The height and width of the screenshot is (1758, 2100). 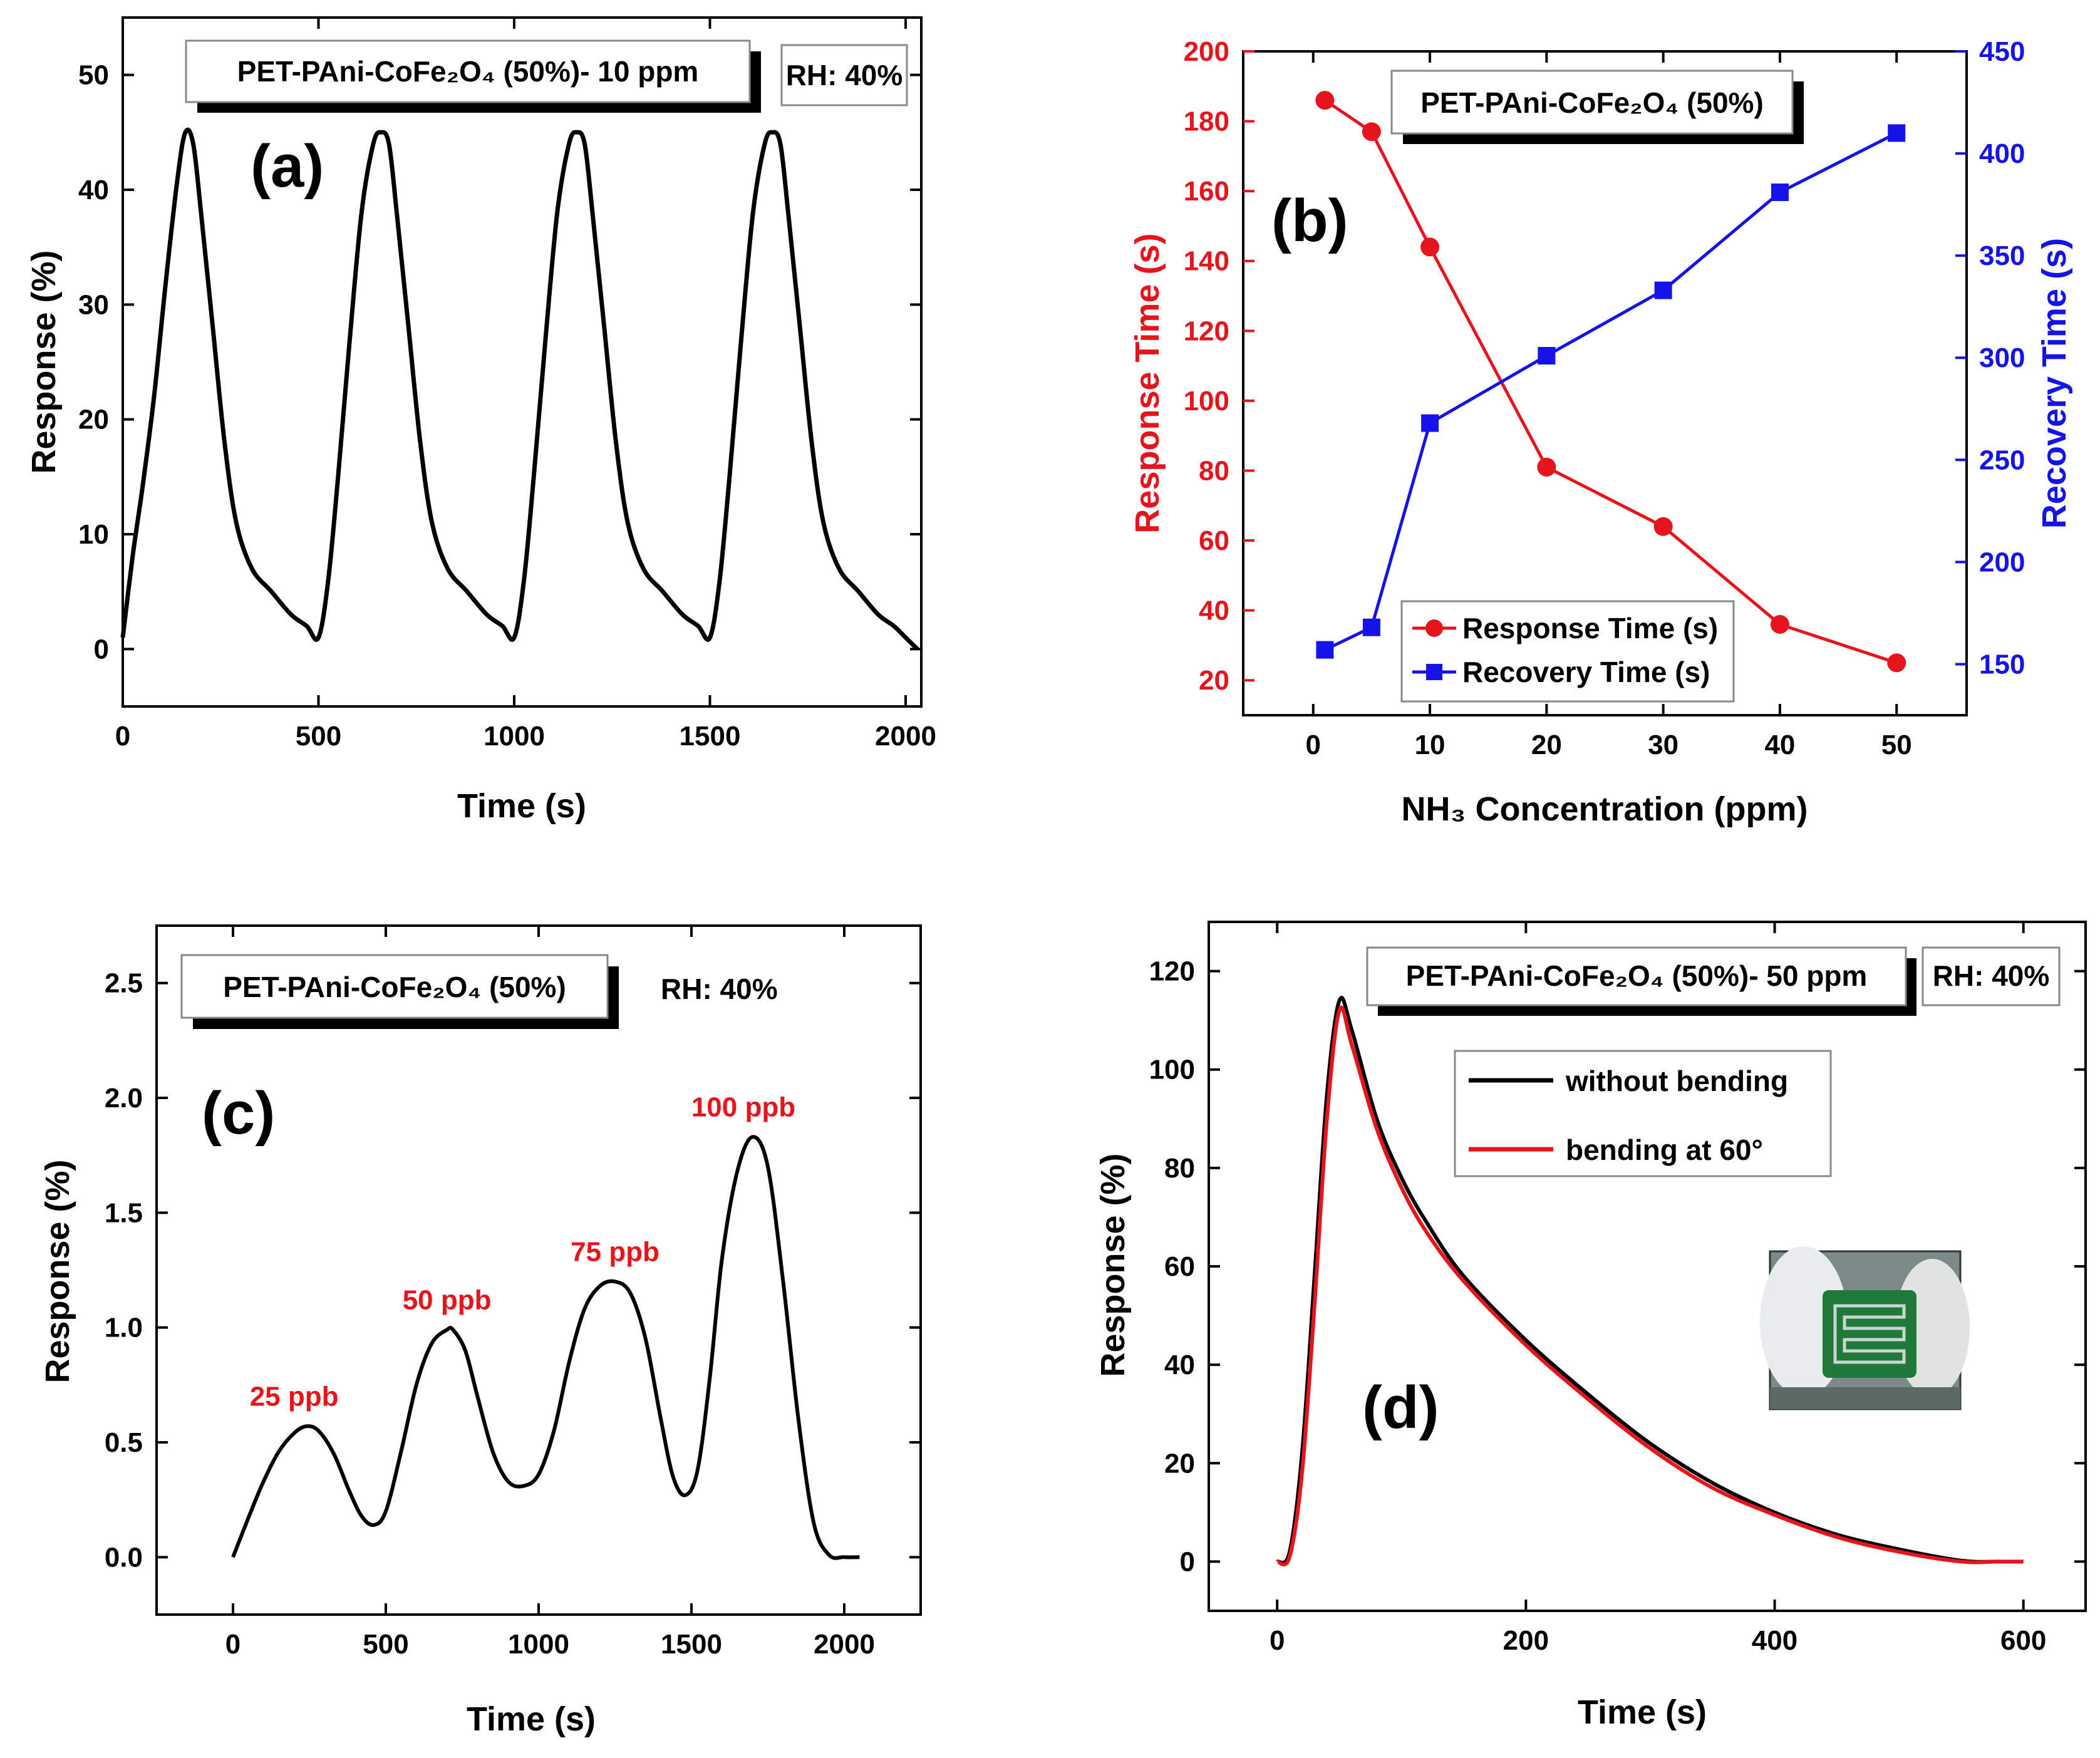 I want to click on rh-box-a, so click(x=844, y=75).